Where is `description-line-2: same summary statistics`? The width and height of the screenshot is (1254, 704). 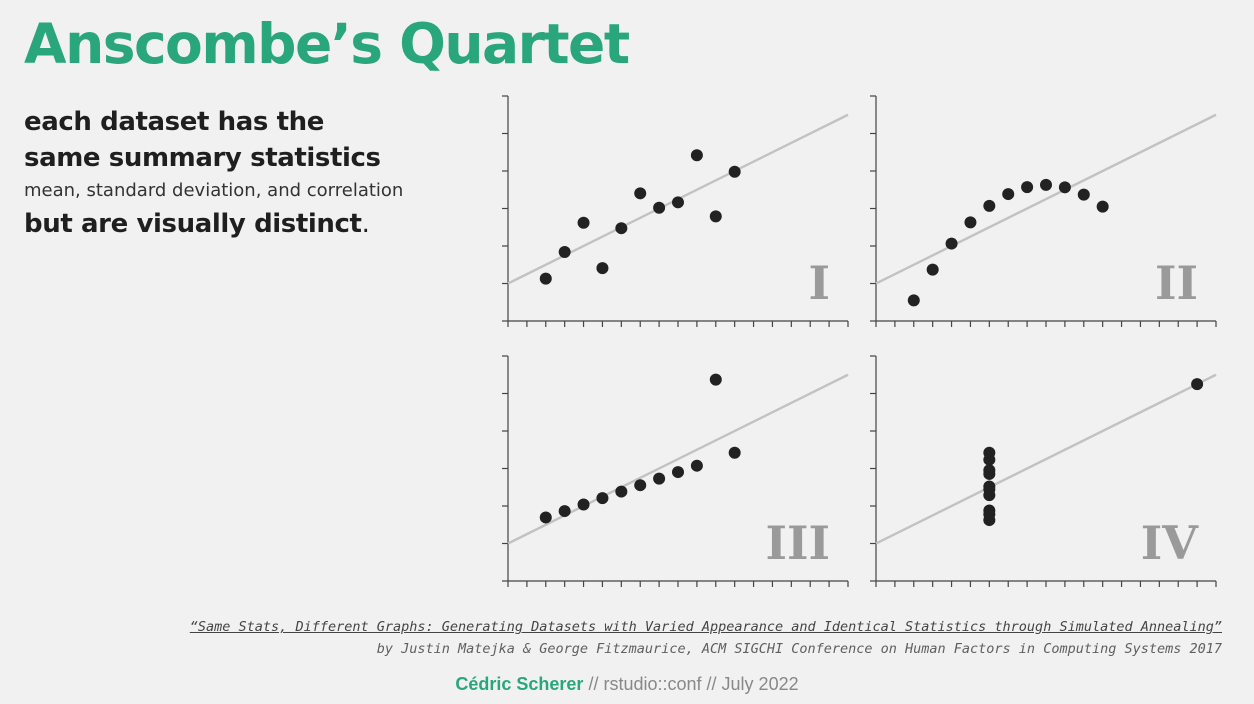
description-line-2: same summary statistics is located at coordinates (202, 158).